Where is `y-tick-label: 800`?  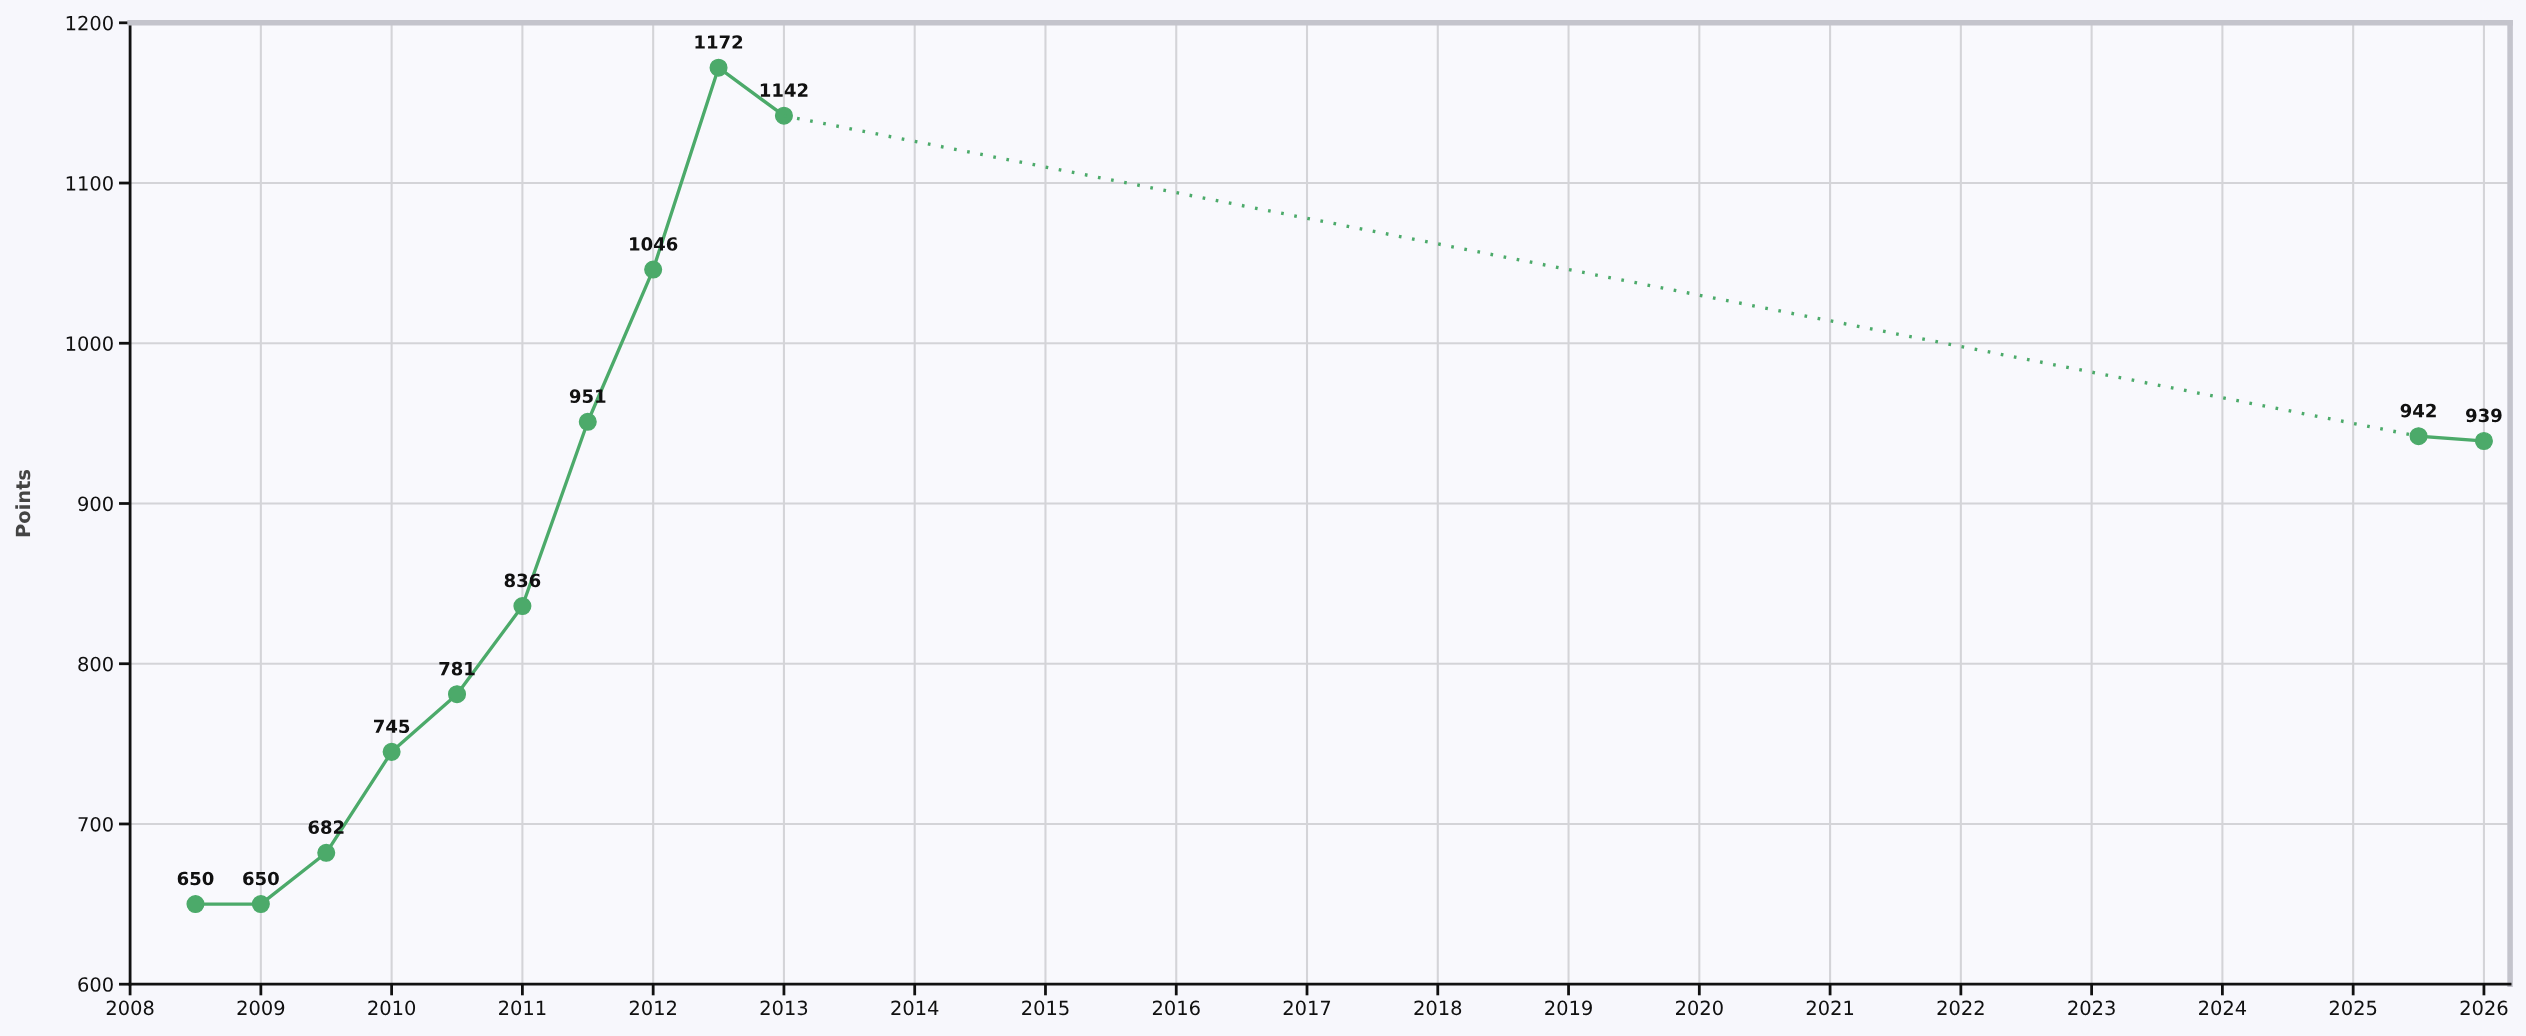
y-tick-label: 800 is located at coordinates (95, 664).